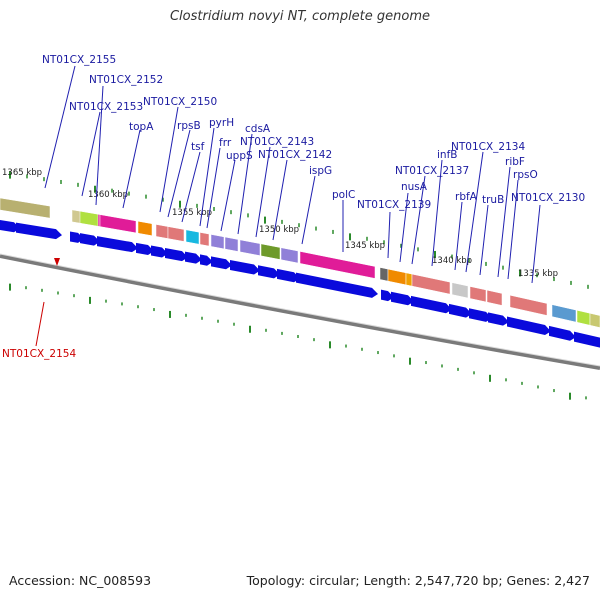 This screenshot has width=600, height=600. Describe the element at coordinates (225, 143) in the screenshot. I see `gene-label: frr` at that location.